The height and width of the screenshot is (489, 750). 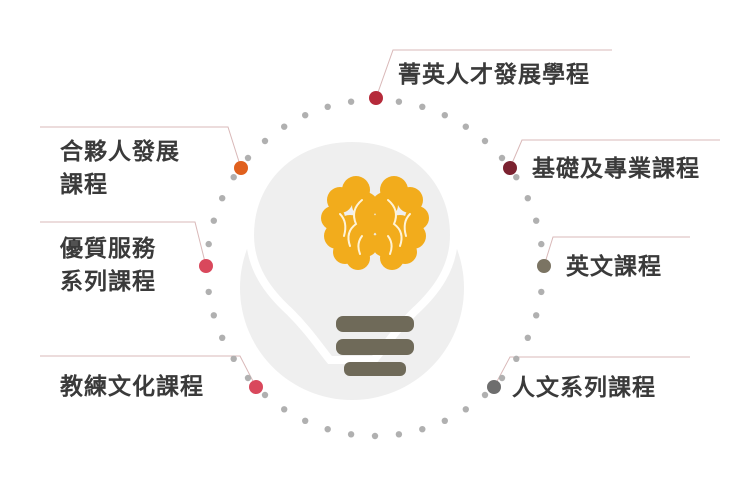 I want to click on marker-dot-coaching-culture, so click(x=256, y=387).